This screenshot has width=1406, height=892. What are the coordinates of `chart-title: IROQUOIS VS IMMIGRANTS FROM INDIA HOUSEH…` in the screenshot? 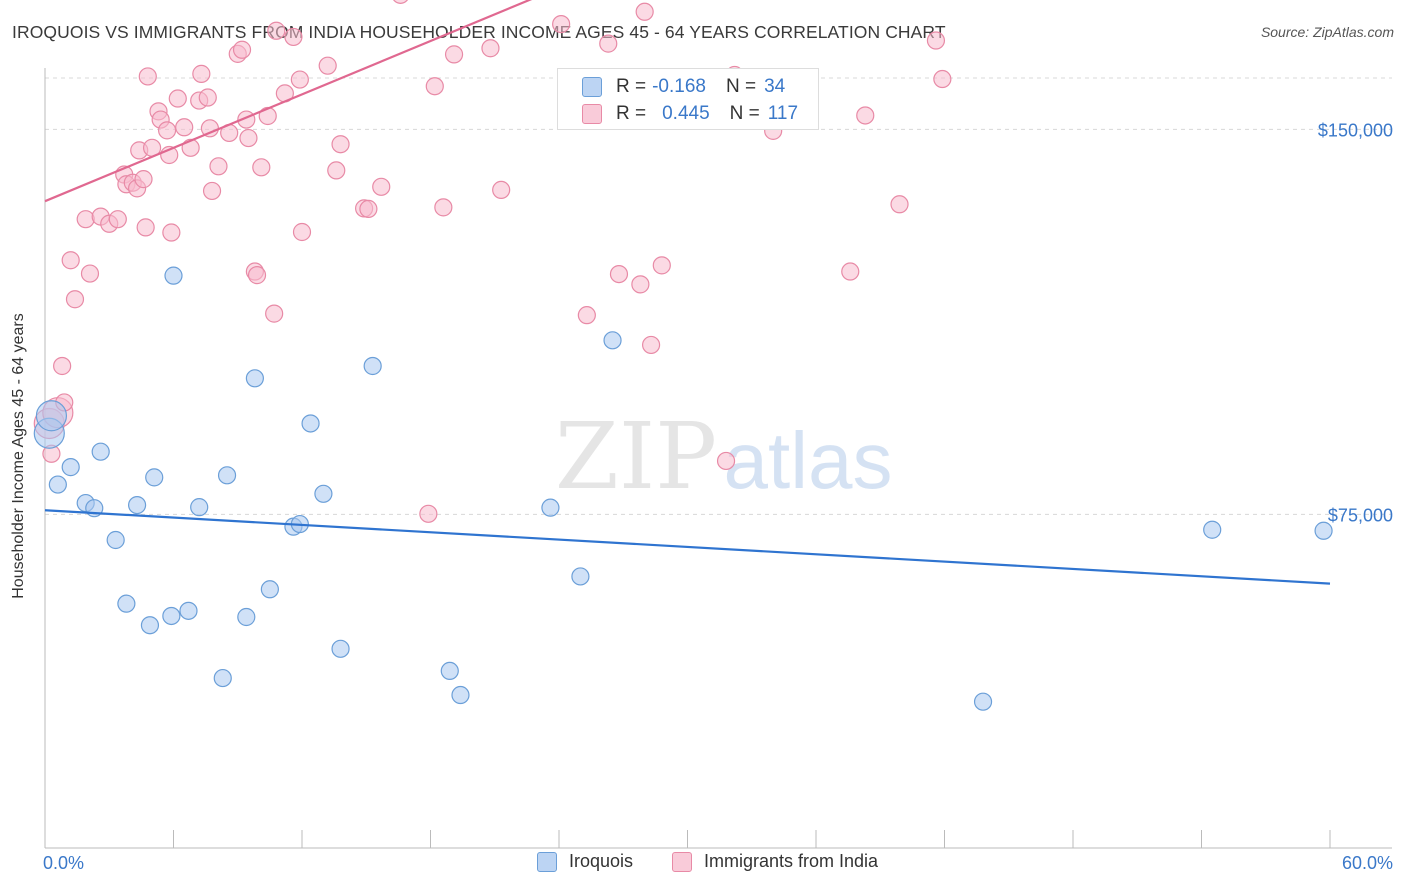 It's located at (479, 32).